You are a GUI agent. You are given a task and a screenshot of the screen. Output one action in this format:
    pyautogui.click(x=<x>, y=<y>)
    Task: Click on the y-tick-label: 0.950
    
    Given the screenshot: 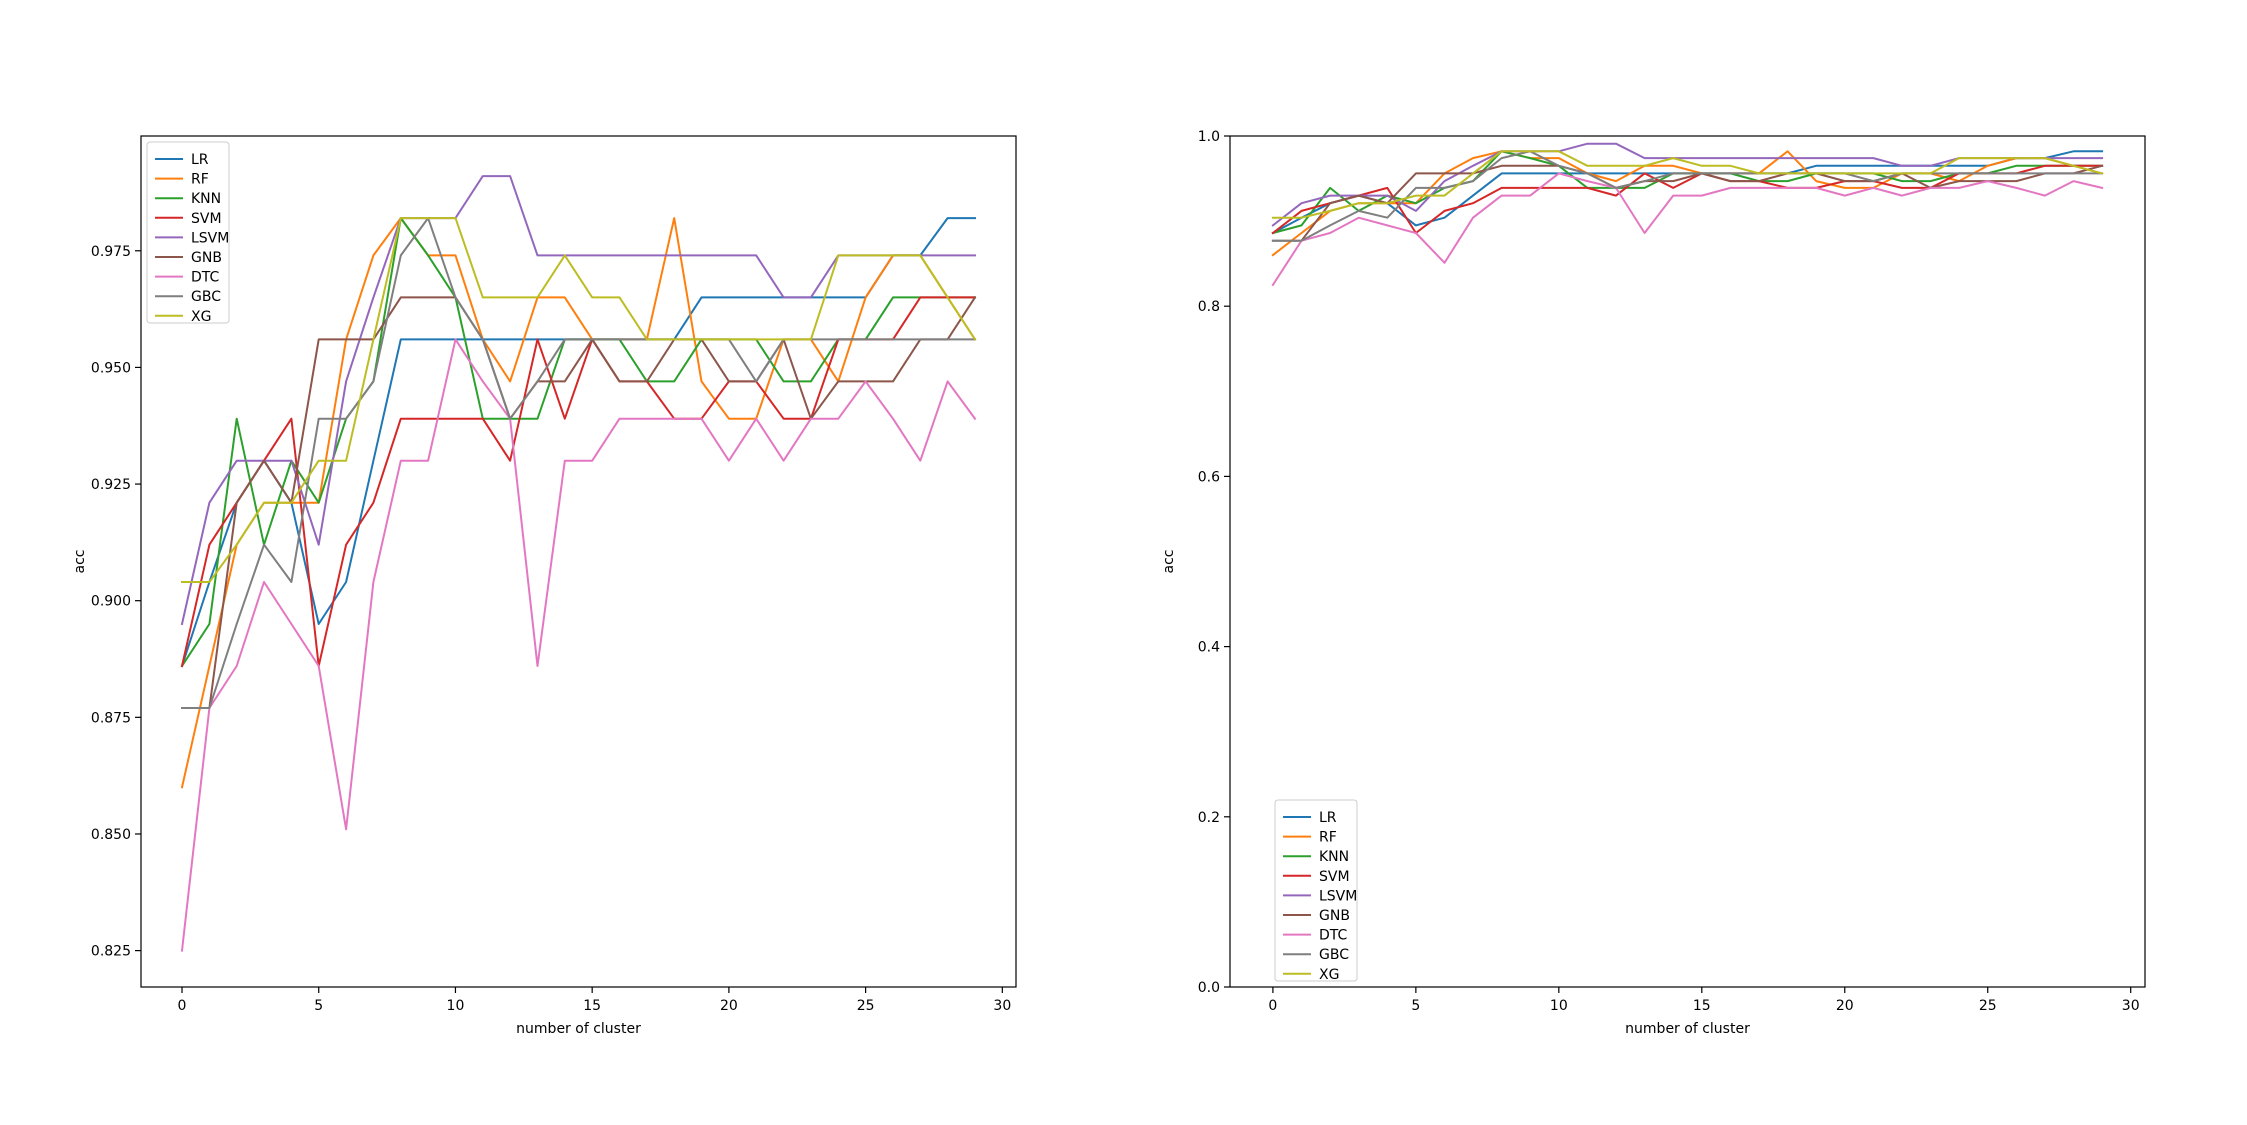 What is the action you would take?
    pyautogui.click(x=111, y=368)
    